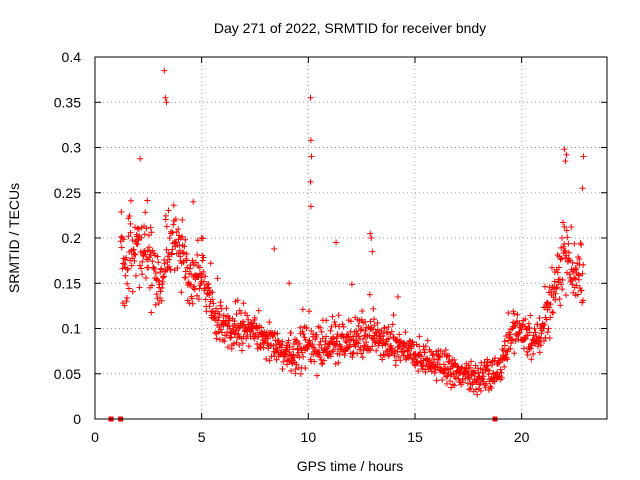 This screenshot has height=480, width=640. Describe the element at coordinates (14, 238) in the screenshot. I see `y-axis-label: SRMTID / TECUs` at that location.